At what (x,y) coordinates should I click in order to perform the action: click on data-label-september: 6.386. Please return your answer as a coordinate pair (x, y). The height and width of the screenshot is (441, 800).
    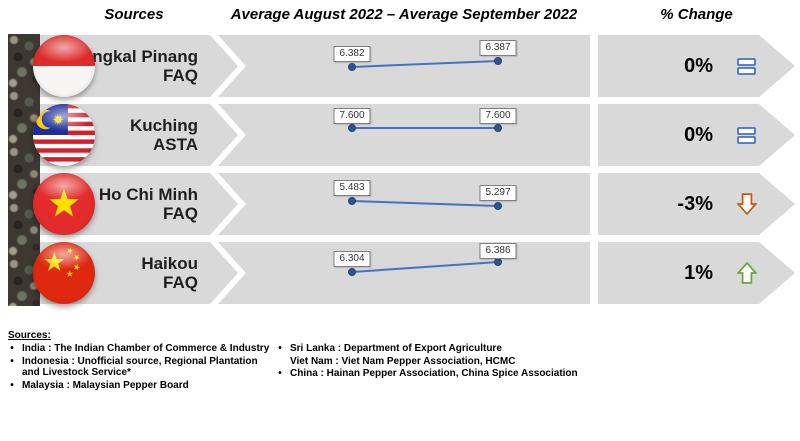
    Looking at the image, I should click on (498, 251).